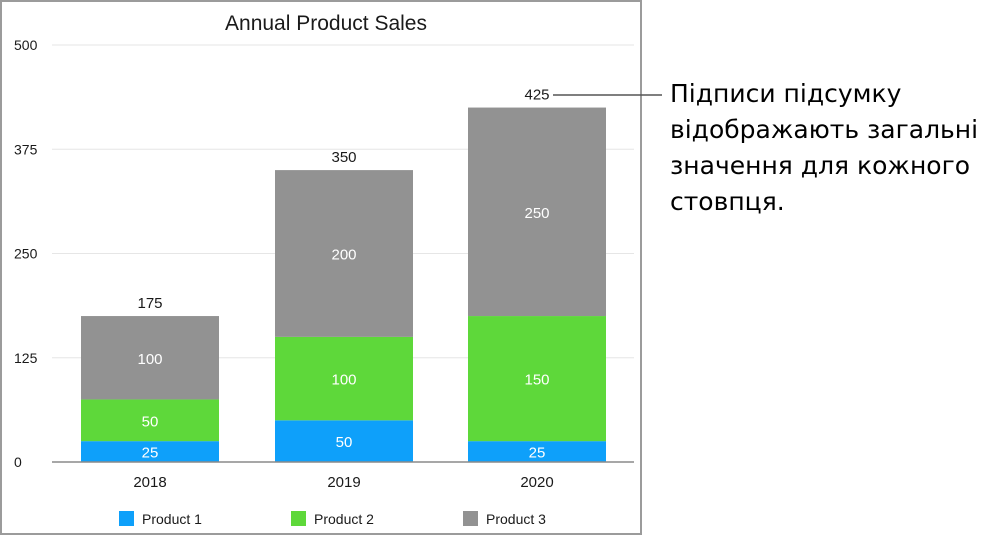 Image resolution: width=999 pixels, height=537 pixels. I want to click on y-tick-label: 375, so click(26, 149).